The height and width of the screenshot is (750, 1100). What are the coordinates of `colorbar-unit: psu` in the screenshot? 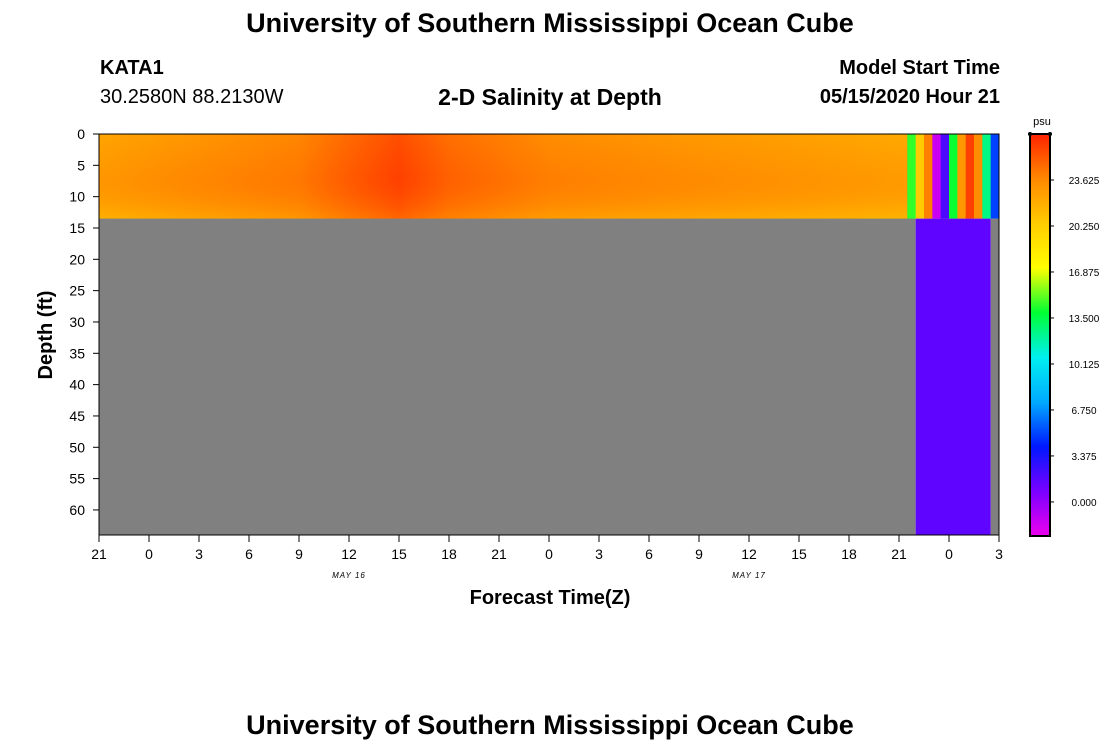 It's located at (1042, 122).